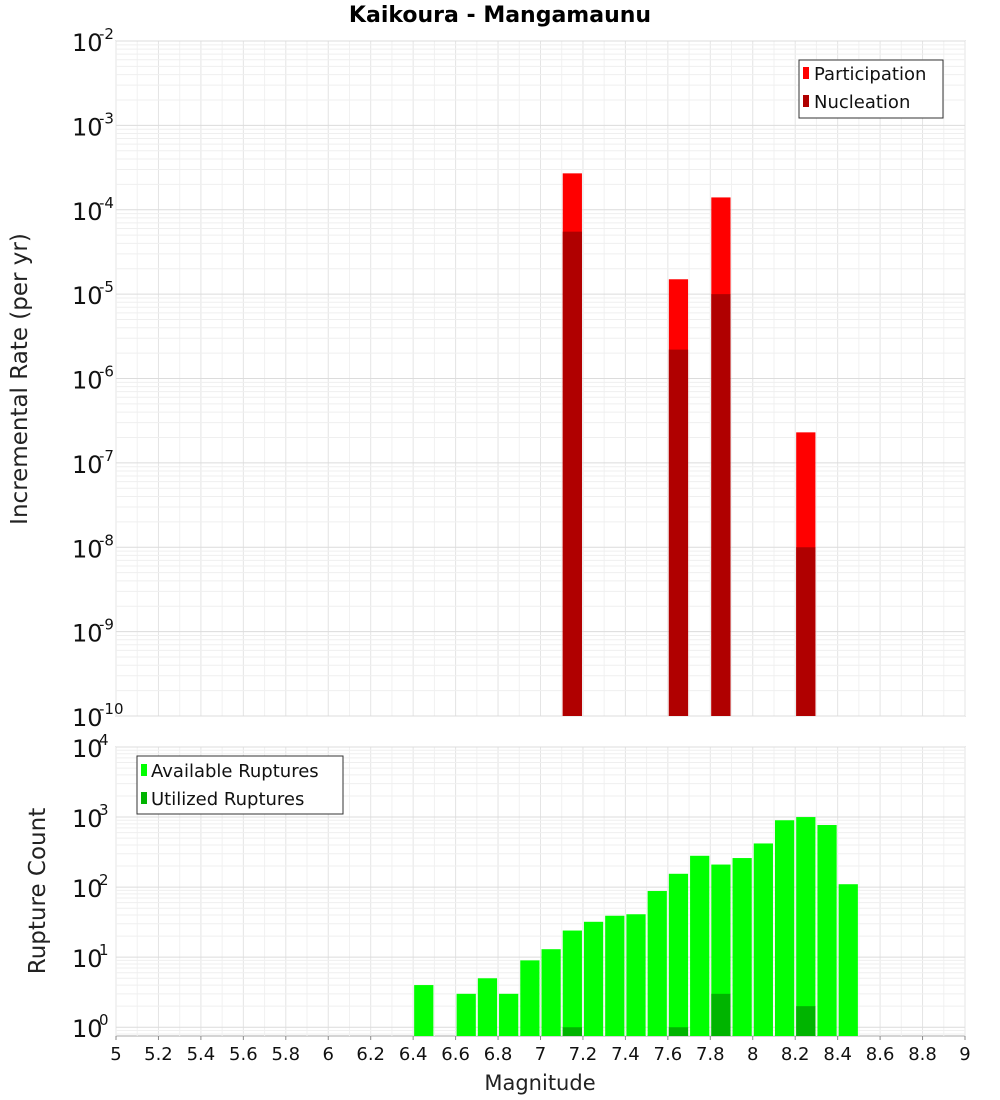  Describe the element at coordinates (540, 1054) in the screenshot. I see `x-tick-label: 7` at that location.